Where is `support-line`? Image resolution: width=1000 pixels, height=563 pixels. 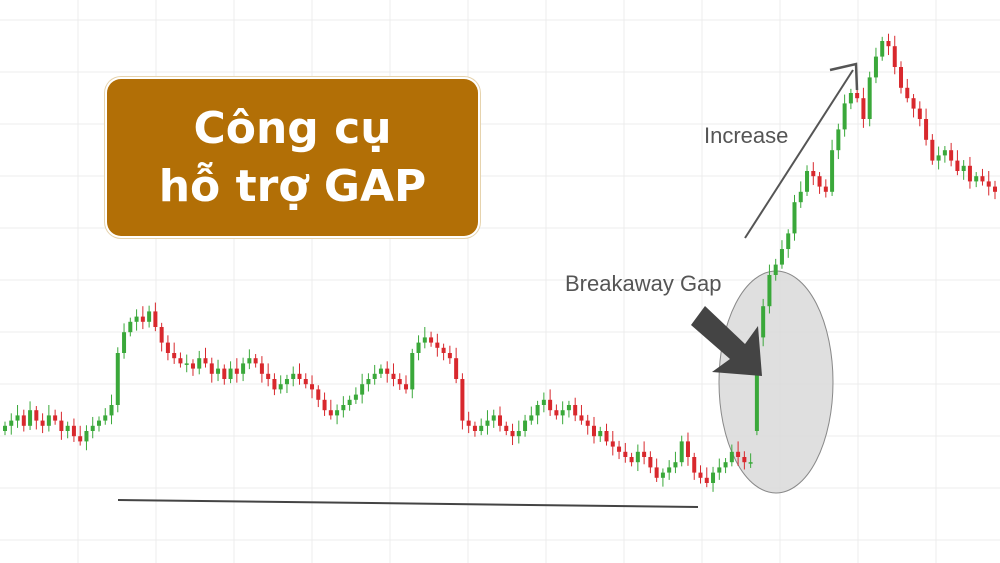 support-line is located at coordinates (408, 503).